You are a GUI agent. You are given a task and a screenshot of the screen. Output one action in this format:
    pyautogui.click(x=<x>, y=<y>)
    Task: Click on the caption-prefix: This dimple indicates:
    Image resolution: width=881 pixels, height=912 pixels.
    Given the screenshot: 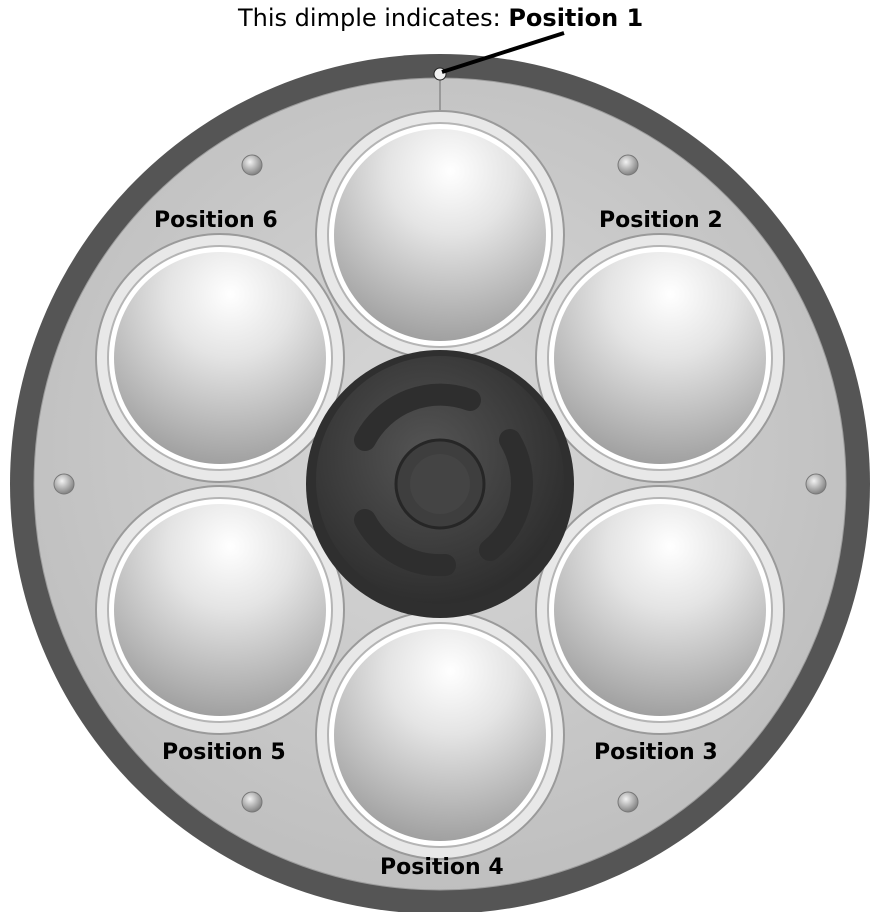 What is the action you would take?
    pyautogui.click(x=373, y=18)
    